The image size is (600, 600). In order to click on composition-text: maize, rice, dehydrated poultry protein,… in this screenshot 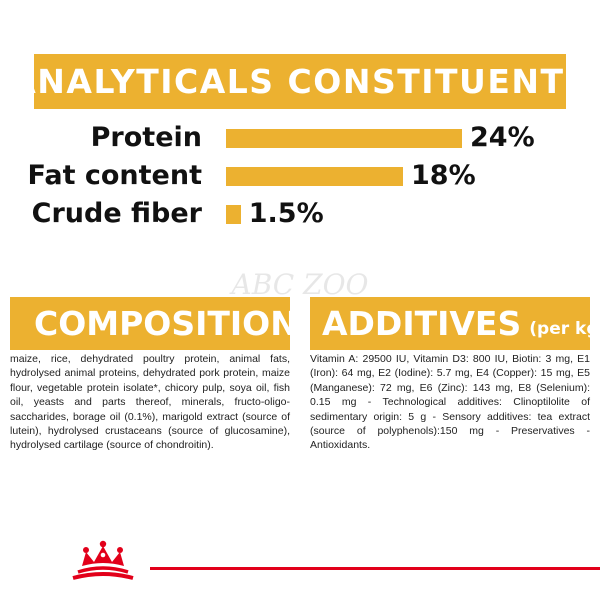, I will do `click(150, 402)`.